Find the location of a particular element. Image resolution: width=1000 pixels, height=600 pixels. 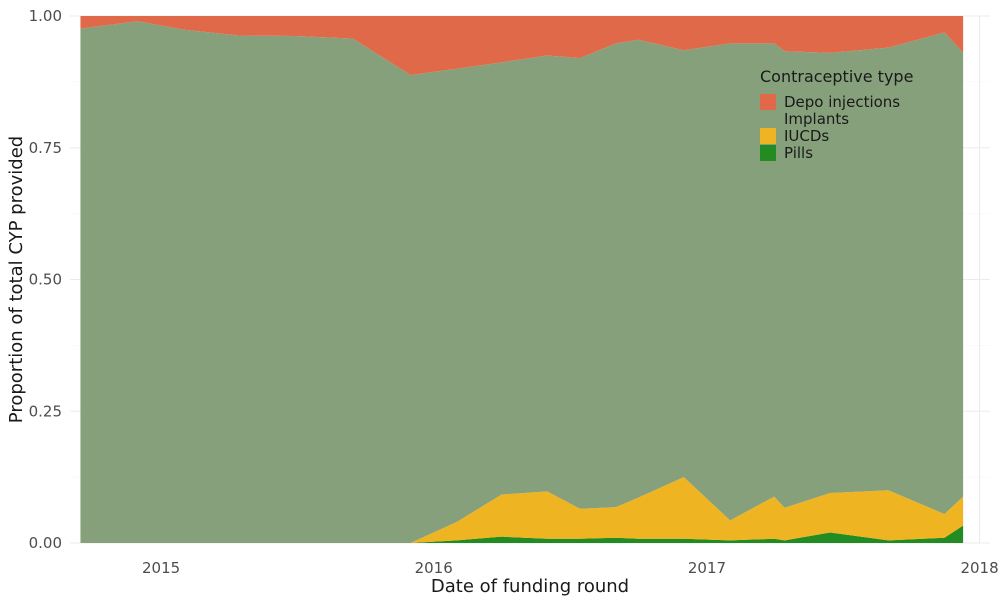

legend-label-depo-injections: Depo injections is located at coordinates (842, 102).